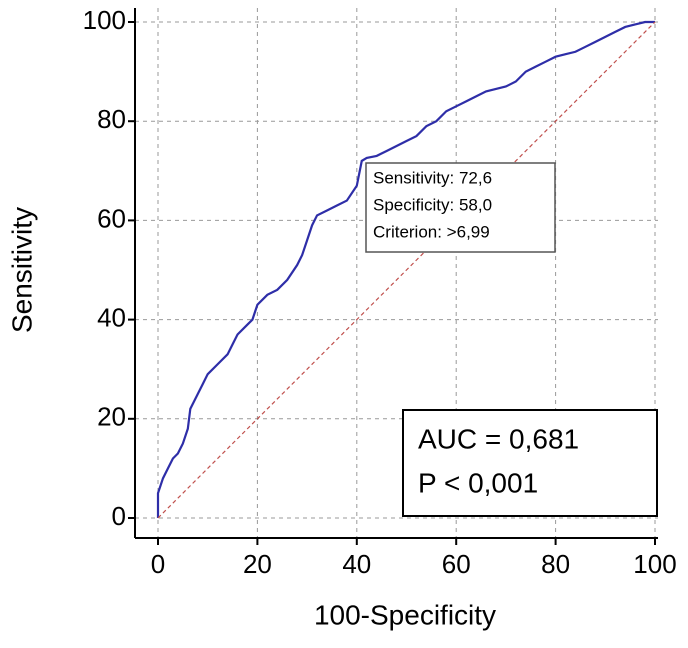 The image size is (688, 648). Describe the element at coordinates (431, 231) in the screenshot. I see `annotation-text: Criterion: >6,99` at that location.